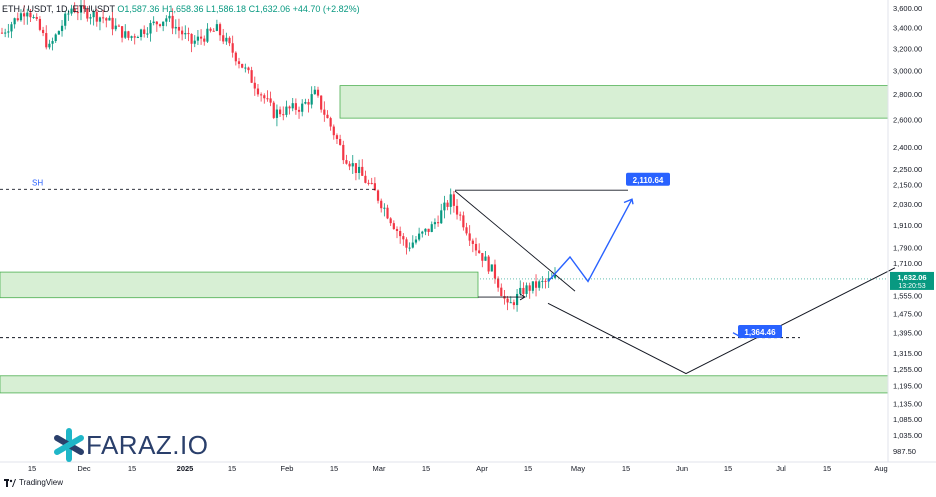 The height and width of the screenshot is (497, 936). Describe the element at coordinates (58, 9) in the screenshot. I see `symbol-name: ETH / USDT, 1D, ETHUSDT` at that location.